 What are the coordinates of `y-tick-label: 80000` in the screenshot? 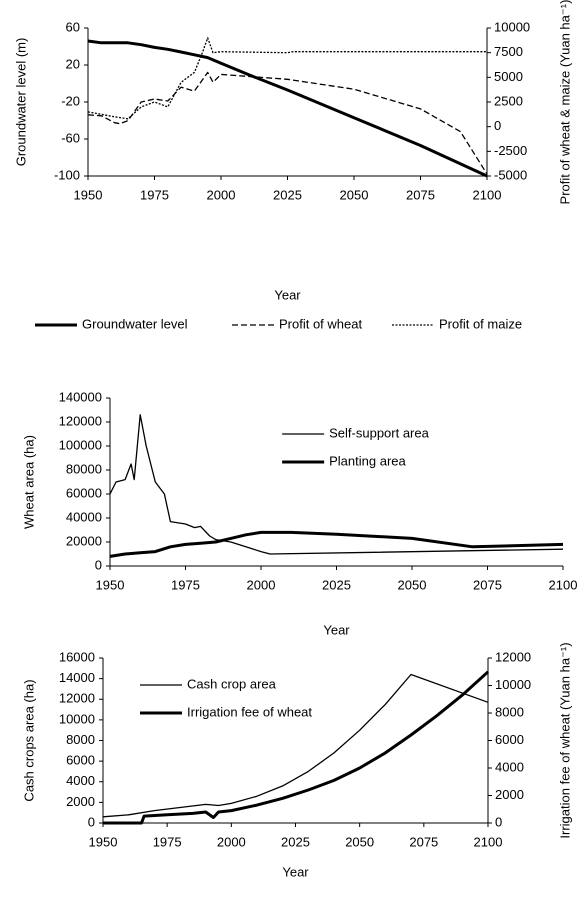 It's located at (84, 468).